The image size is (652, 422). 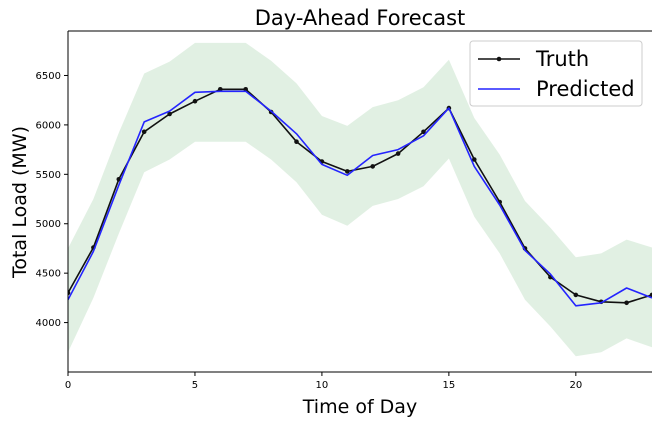 I want to click on x-tick-label: 10, so click(x=322, y=385).